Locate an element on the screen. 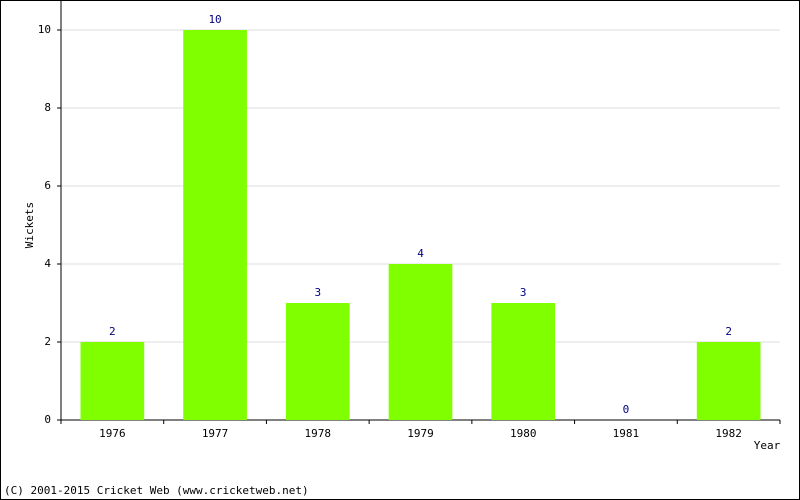 Image resolution: width=800 pixels, height=500 pixels. x-tick-label: 1978 is located at coordinates (318, 433).